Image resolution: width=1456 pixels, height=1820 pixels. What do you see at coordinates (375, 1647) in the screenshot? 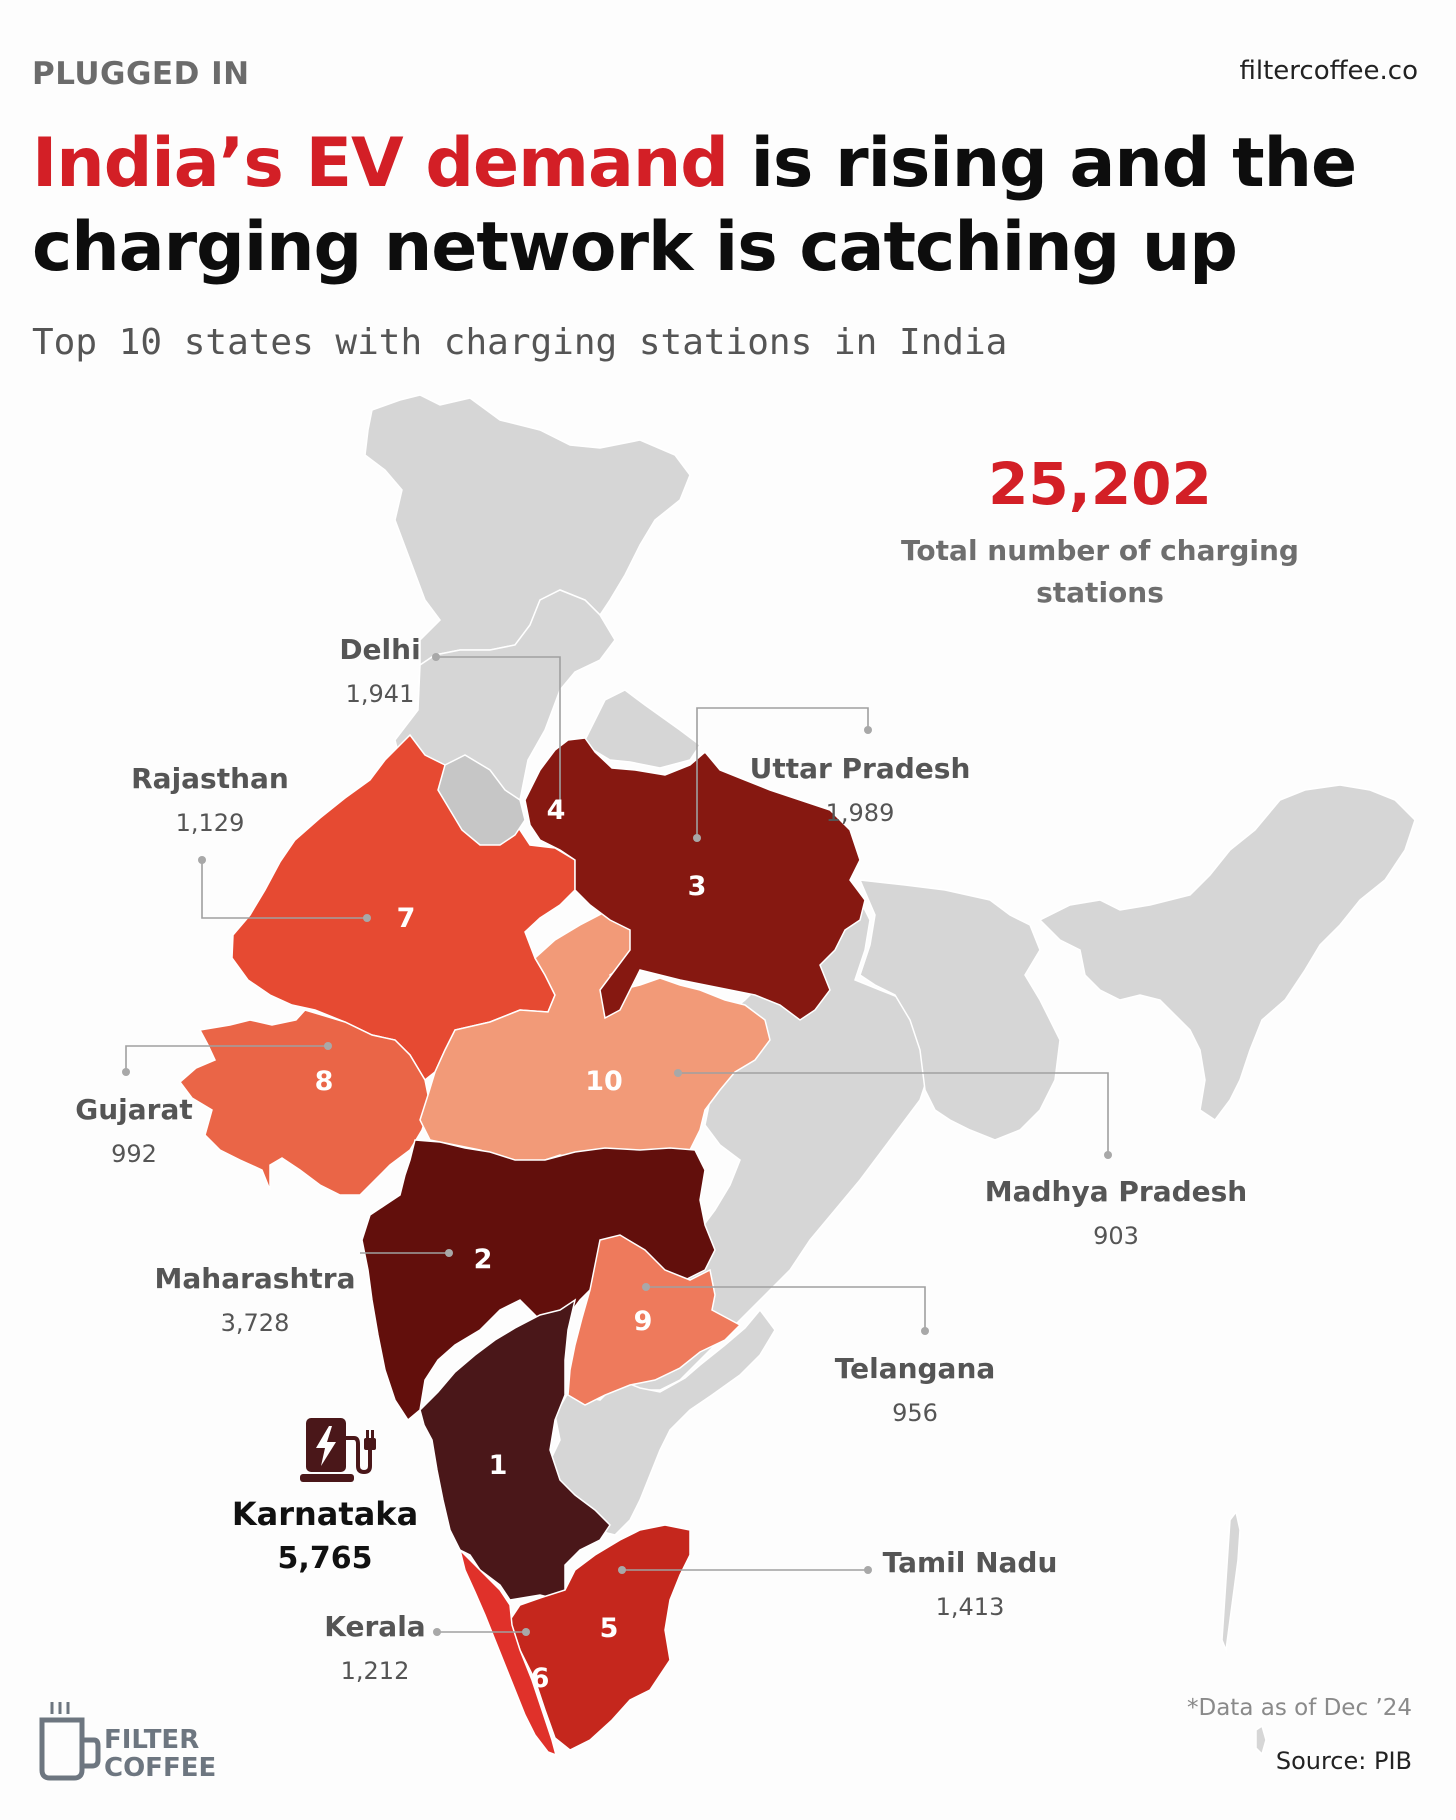
I see `label-kerala: Kerala 1,212` at bounding box center [375, 1647].